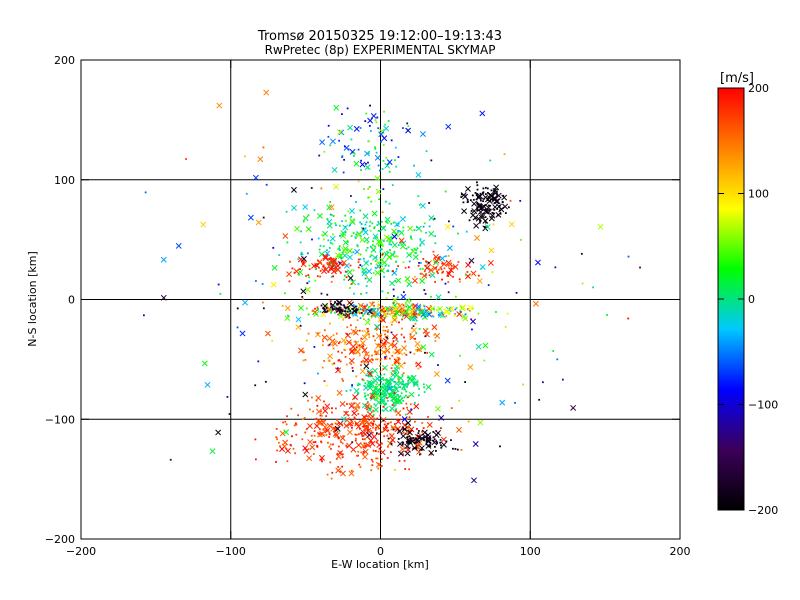 The height and width of the screenshot is (600, 800). Describe the element at coordinates (64, 180) in the screenshot. I see `y-tick-label: 100` at that location.